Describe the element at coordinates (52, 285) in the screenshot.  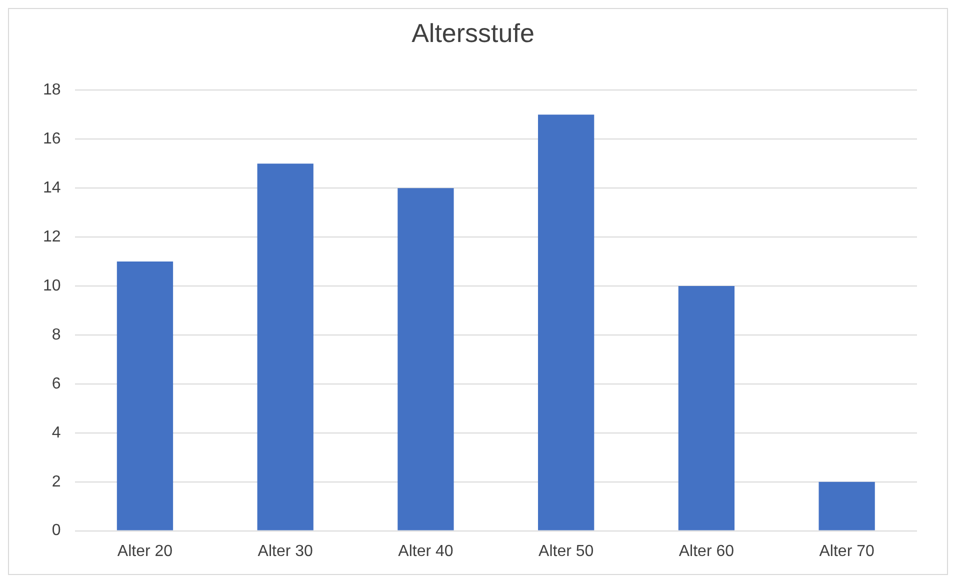
I see `y-tick-label: 10` at that location.